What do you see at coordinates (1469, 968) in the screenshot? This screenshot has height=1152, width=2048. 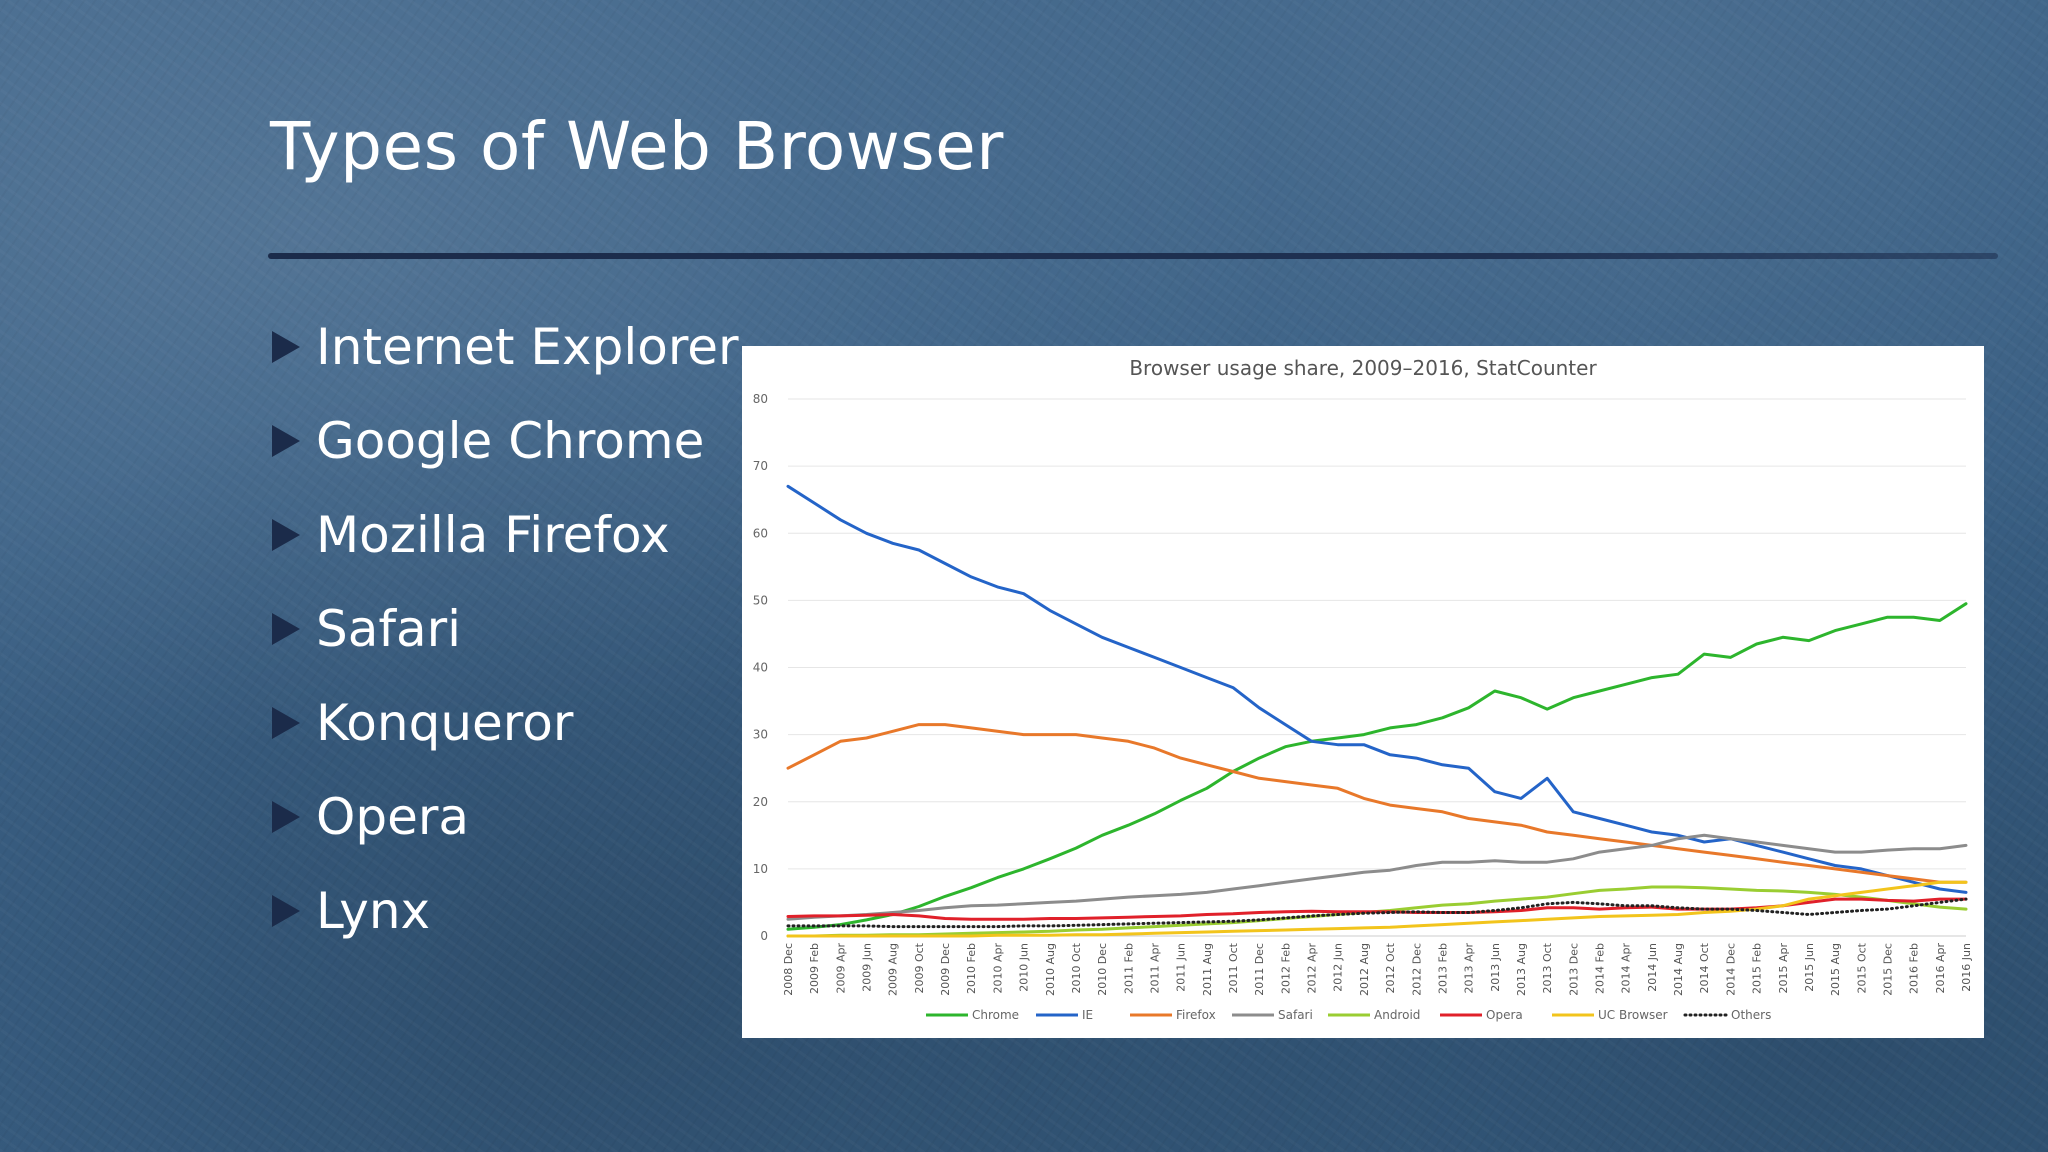 I see `x-tick-label: 2013 Apr` at bounding box center [1469, 968].